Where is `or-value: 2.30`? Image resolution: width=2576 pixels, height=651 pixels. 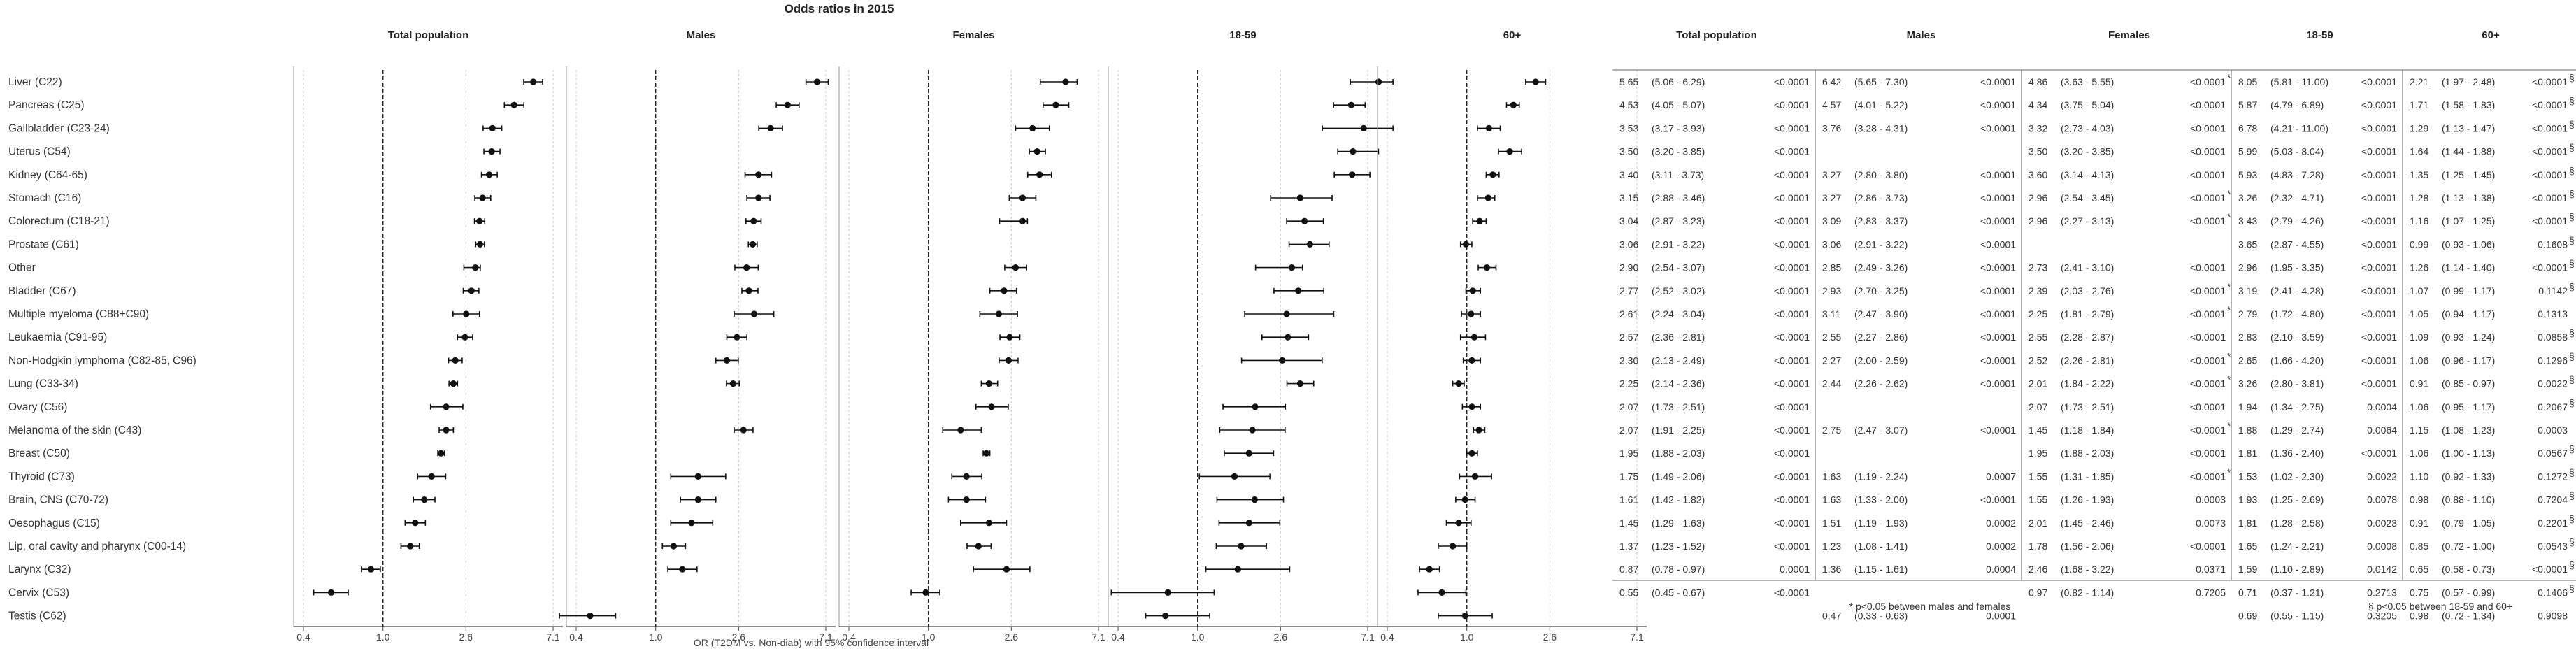
or-value: 2.30 is located at coordinates (1628, 361).